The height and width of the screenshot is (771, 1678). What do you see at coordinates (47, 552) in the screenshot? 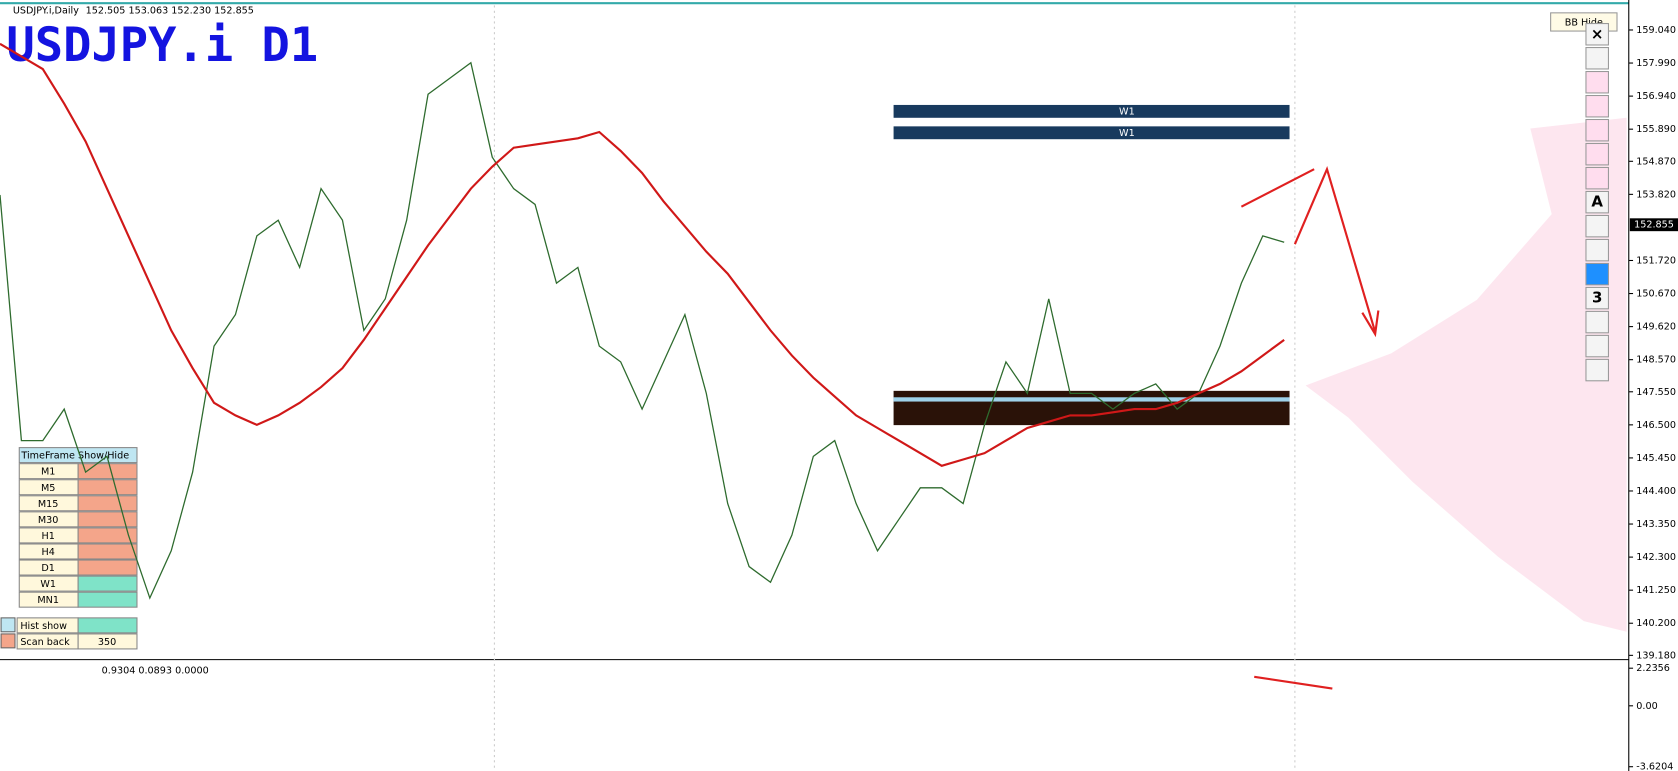
I see `tf-name: H4` at bounding box center [47, 552].